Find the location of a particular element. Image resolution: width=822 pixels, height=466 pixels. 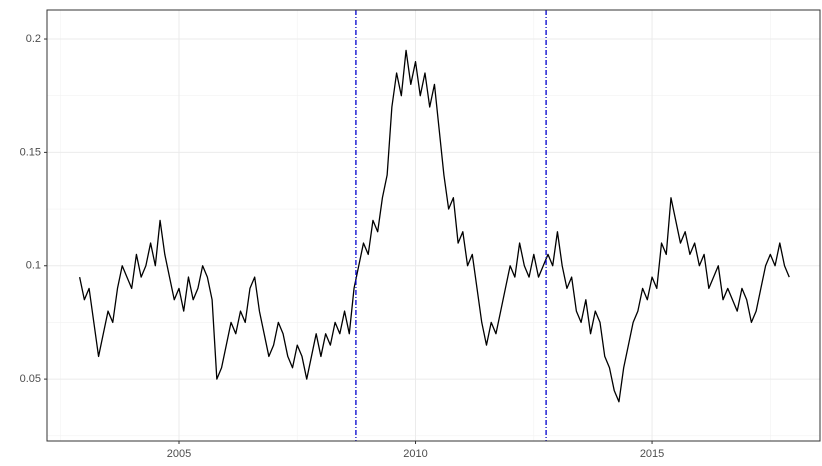

y-tick-label: 0.1 is located at coordinates (33, 266).